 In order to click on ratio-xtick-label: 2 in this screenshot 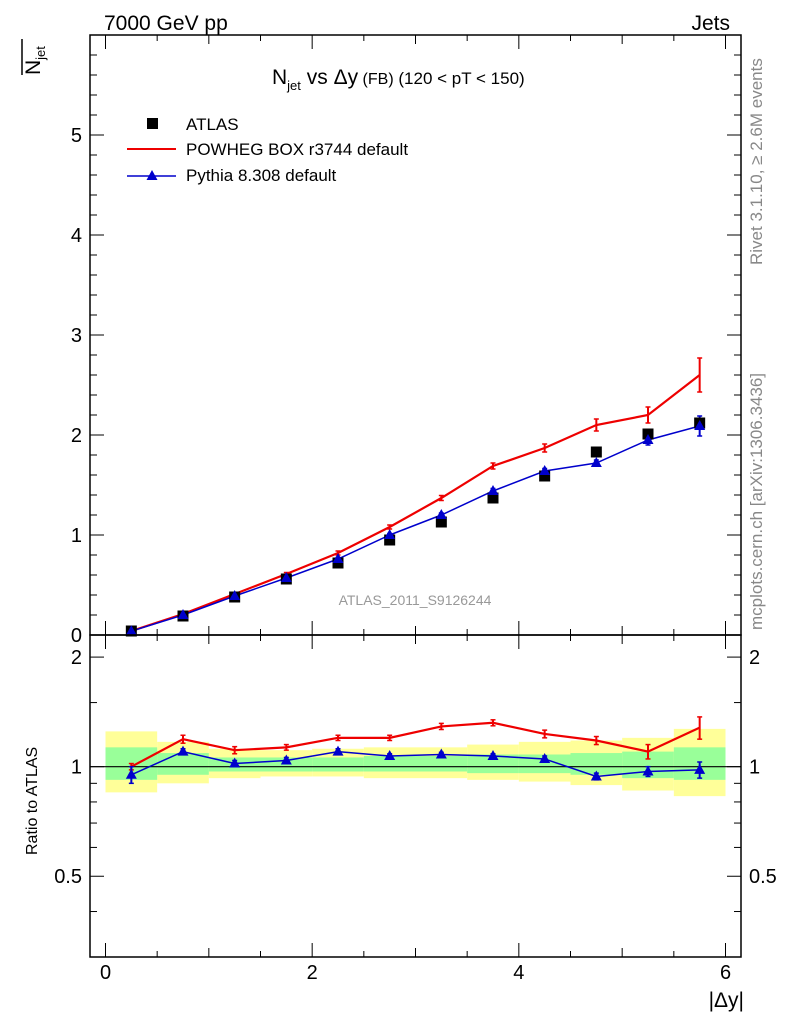, I will do `click(312, 973)`.